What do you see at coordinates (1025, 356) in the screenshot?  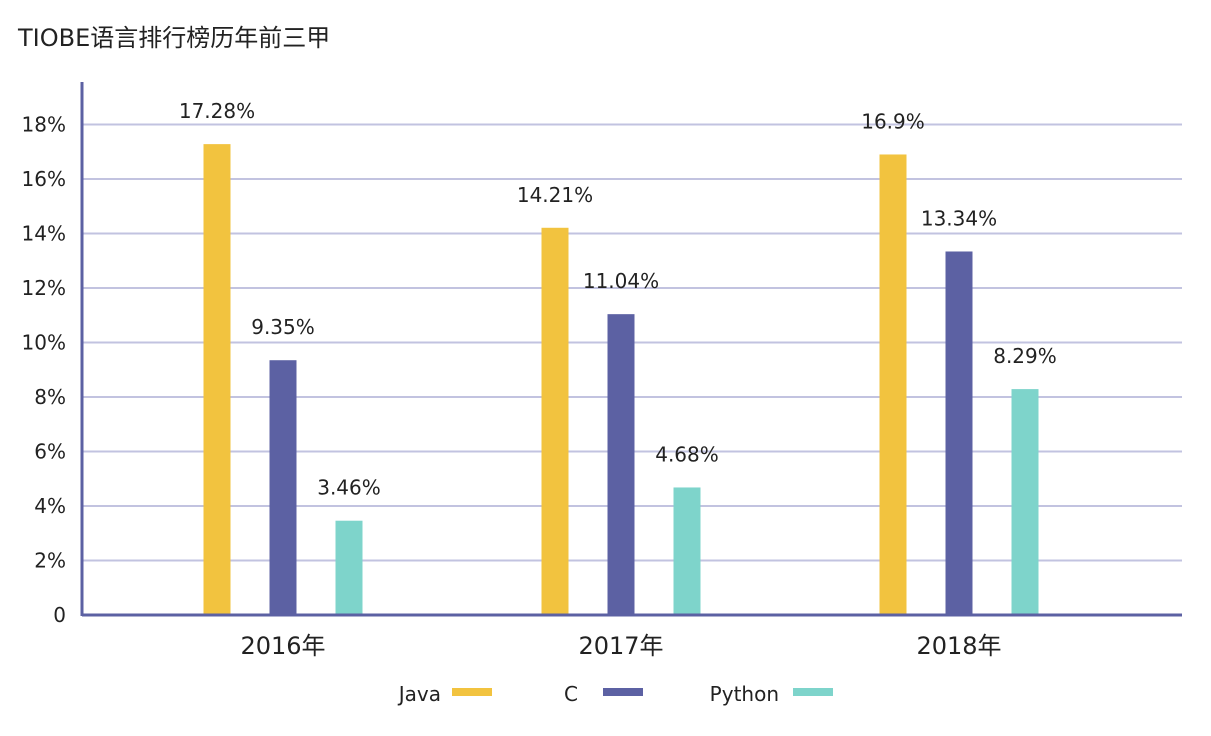 I see `data-label: 8.29%` at bounding box center [1025, 356].